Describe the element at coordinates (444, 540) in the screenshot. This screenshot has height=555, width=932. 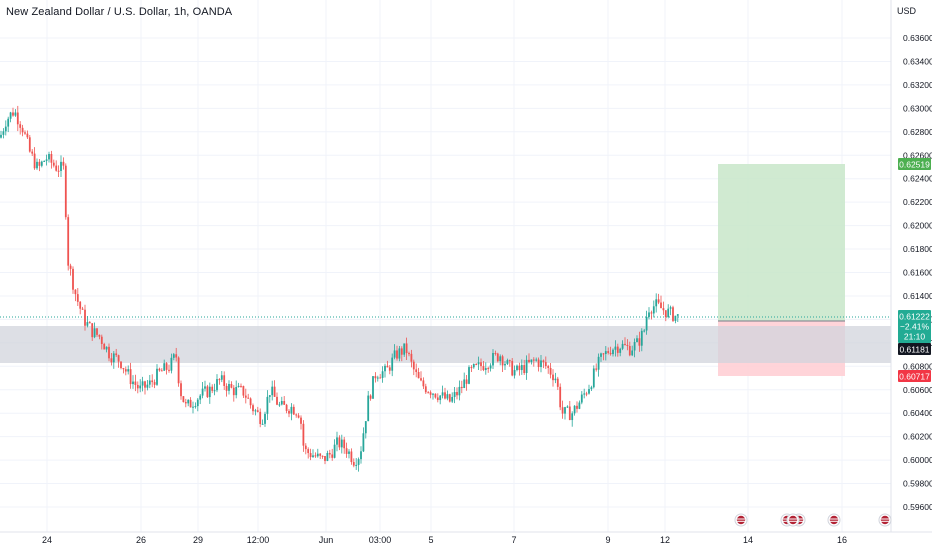
I see `time-axis: 24 26 29 12:00 Jun 03:00 5 7 9 12 14 16` at that location.